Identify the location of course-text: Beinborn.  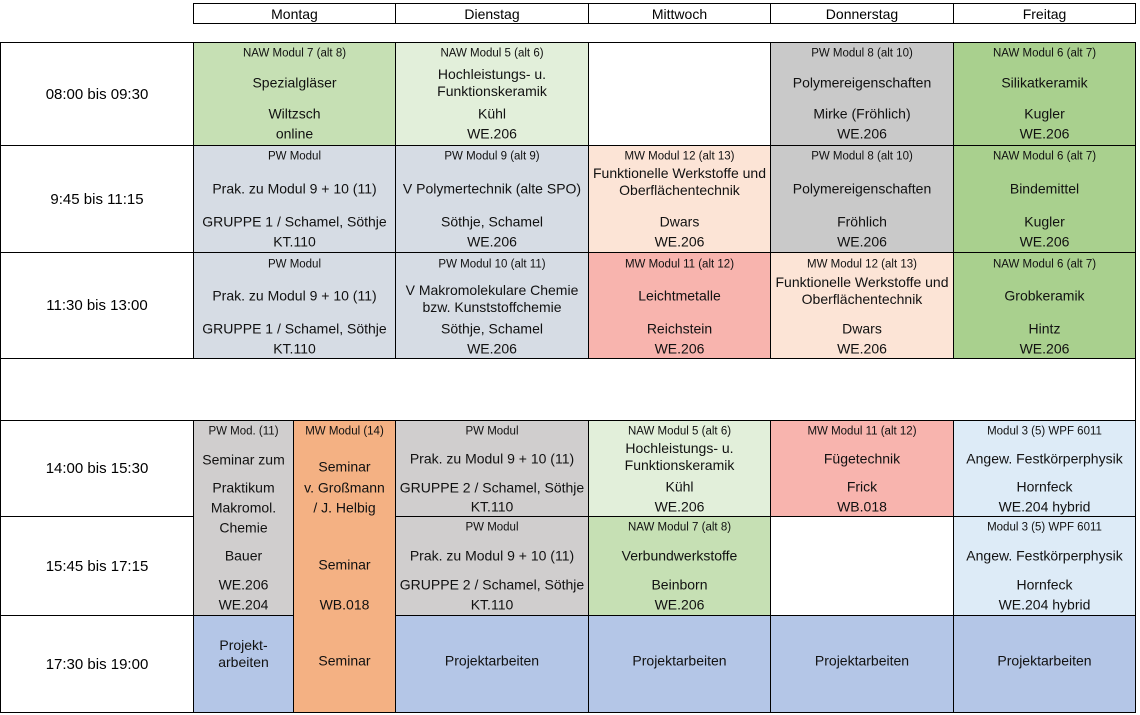
(679, 584).